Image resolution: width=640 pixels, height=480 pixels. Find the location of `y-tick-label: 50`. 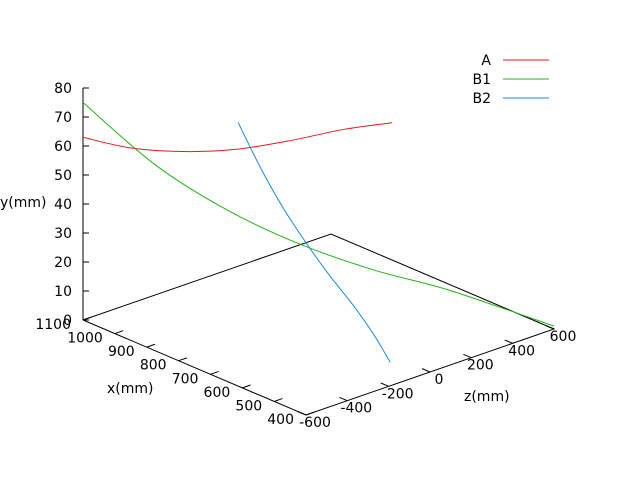

y-tick-label: 50 is located at coordinates (63, 176).